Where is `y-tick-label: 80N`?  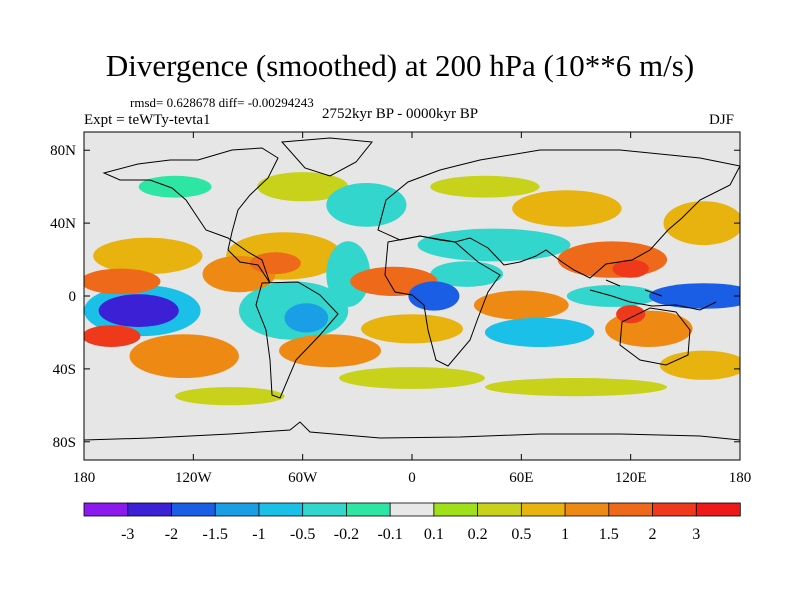 y-tick-label: 80N is located at coordinates (63, 151).